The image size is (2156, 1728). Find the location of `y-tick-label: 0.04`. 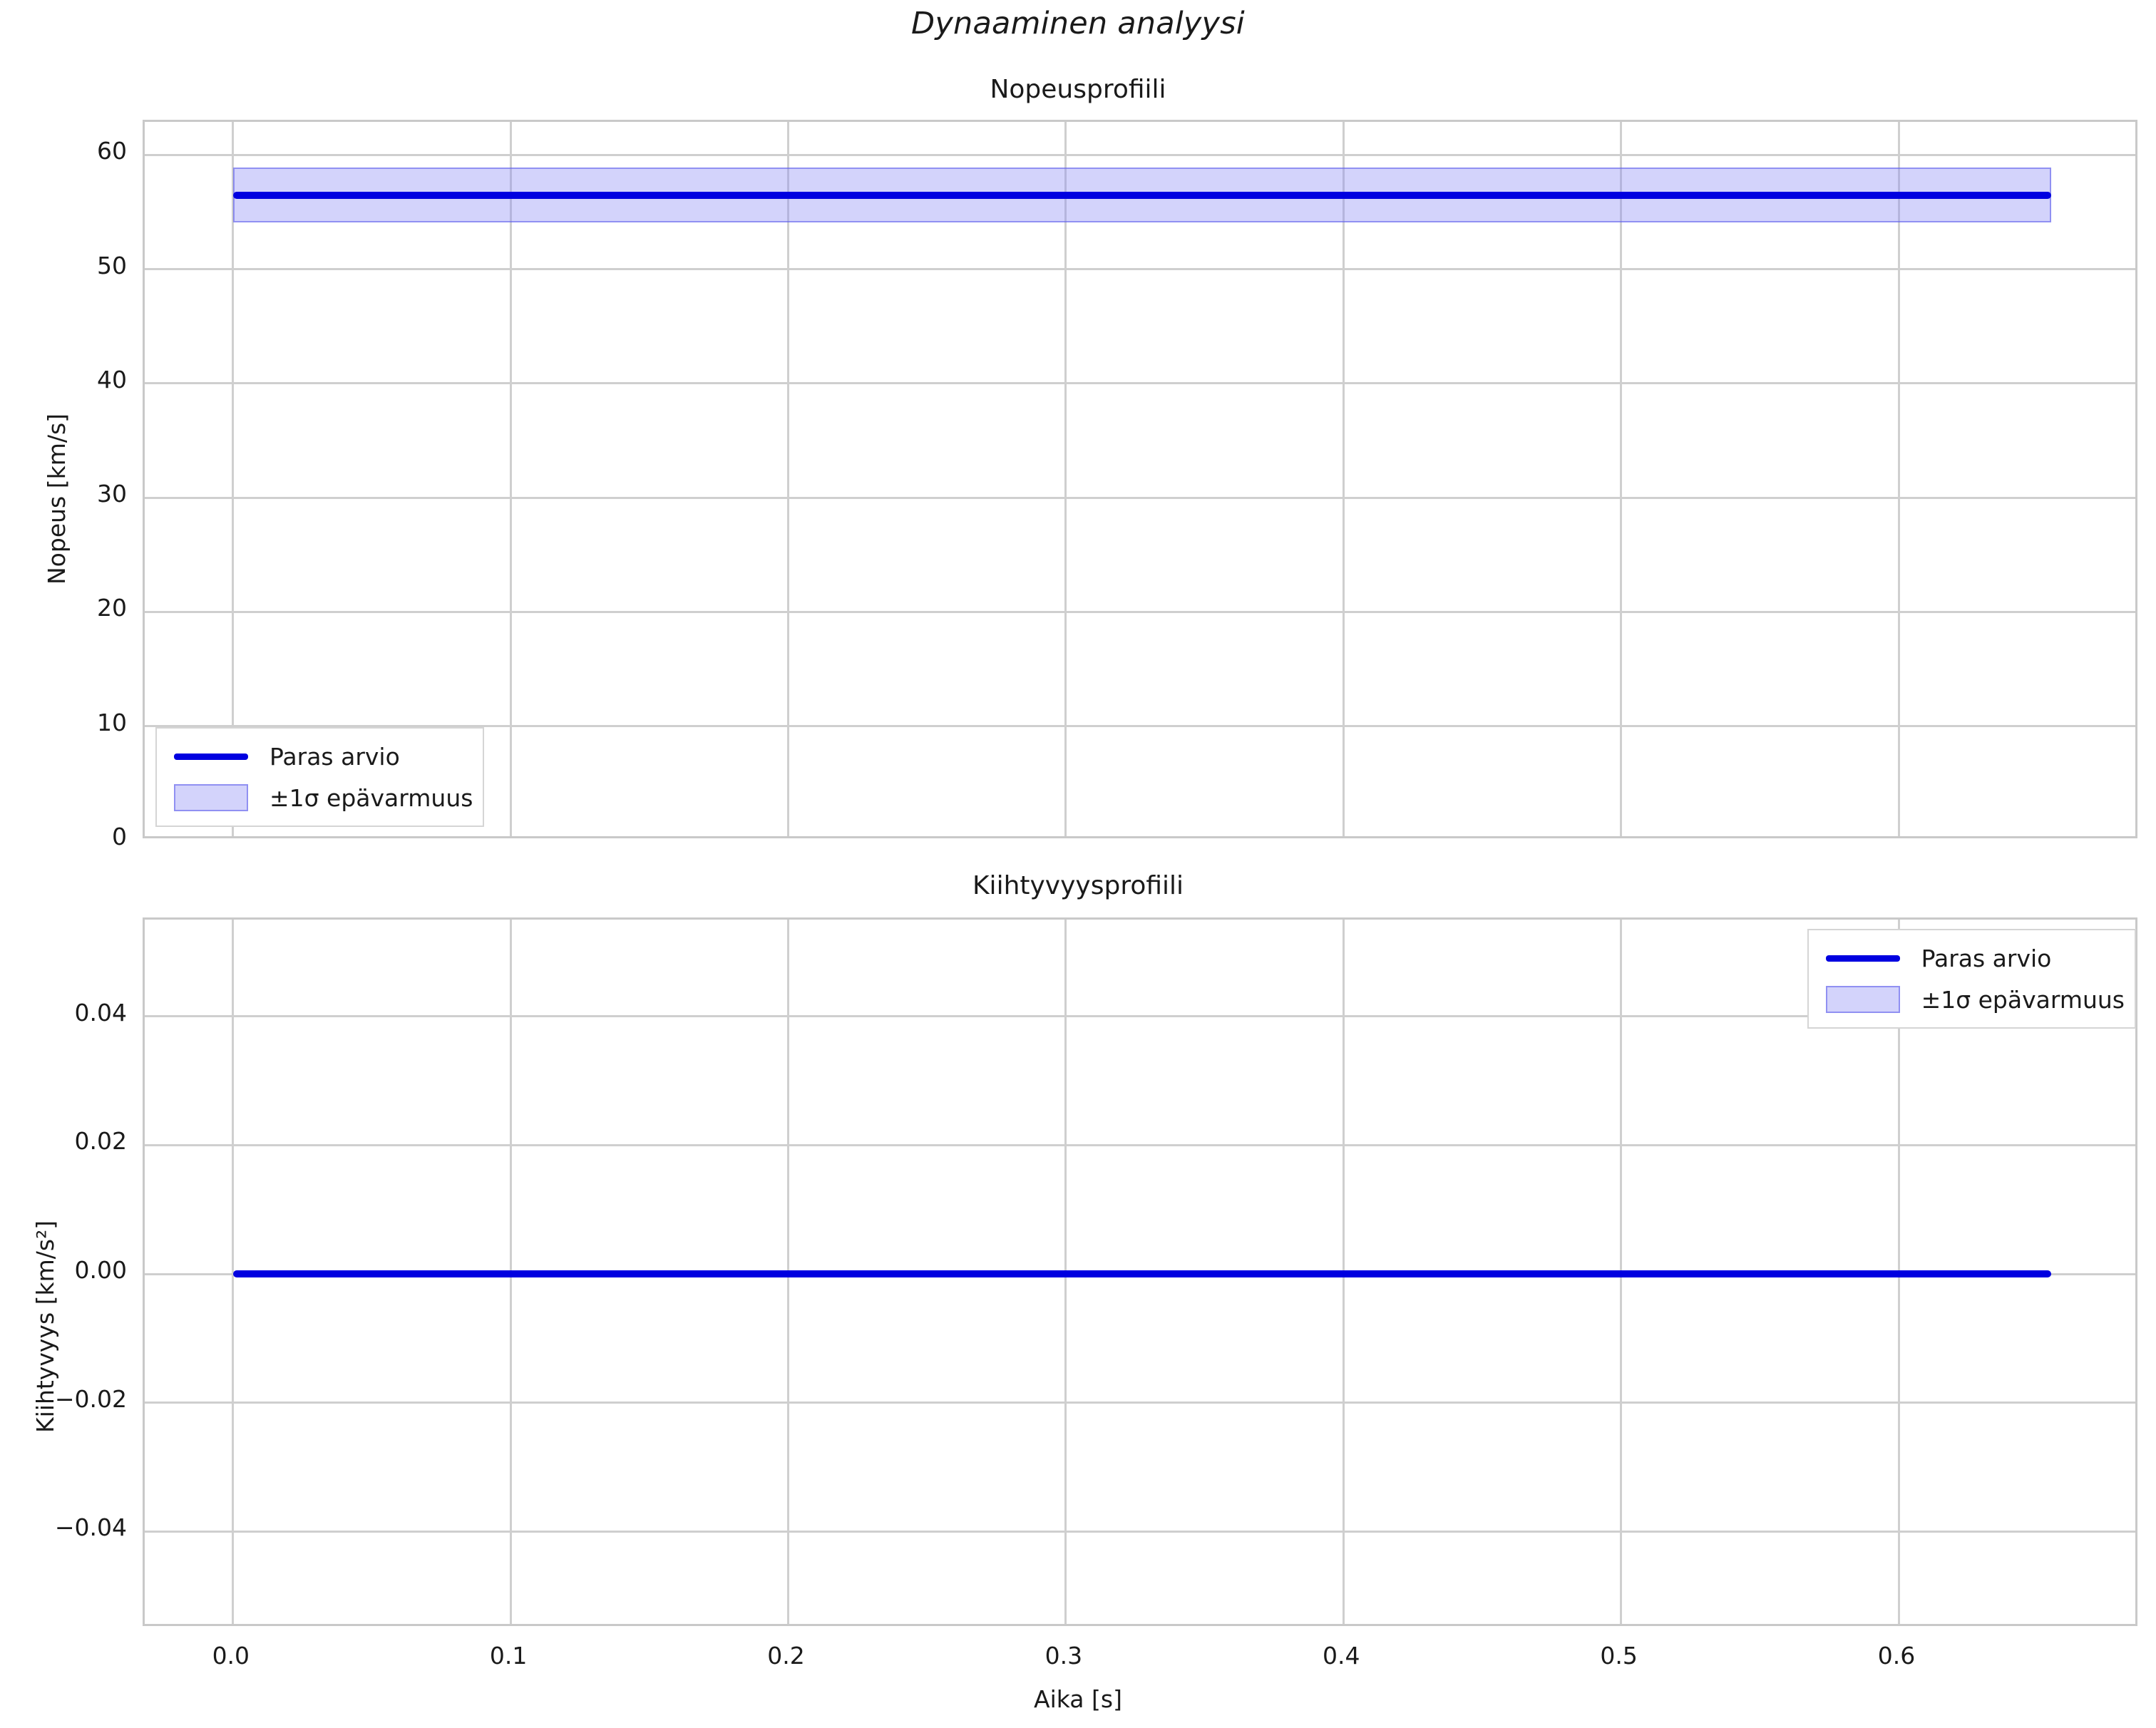

y-tick-label: 0.04 is located at coordinates (100, 1012).